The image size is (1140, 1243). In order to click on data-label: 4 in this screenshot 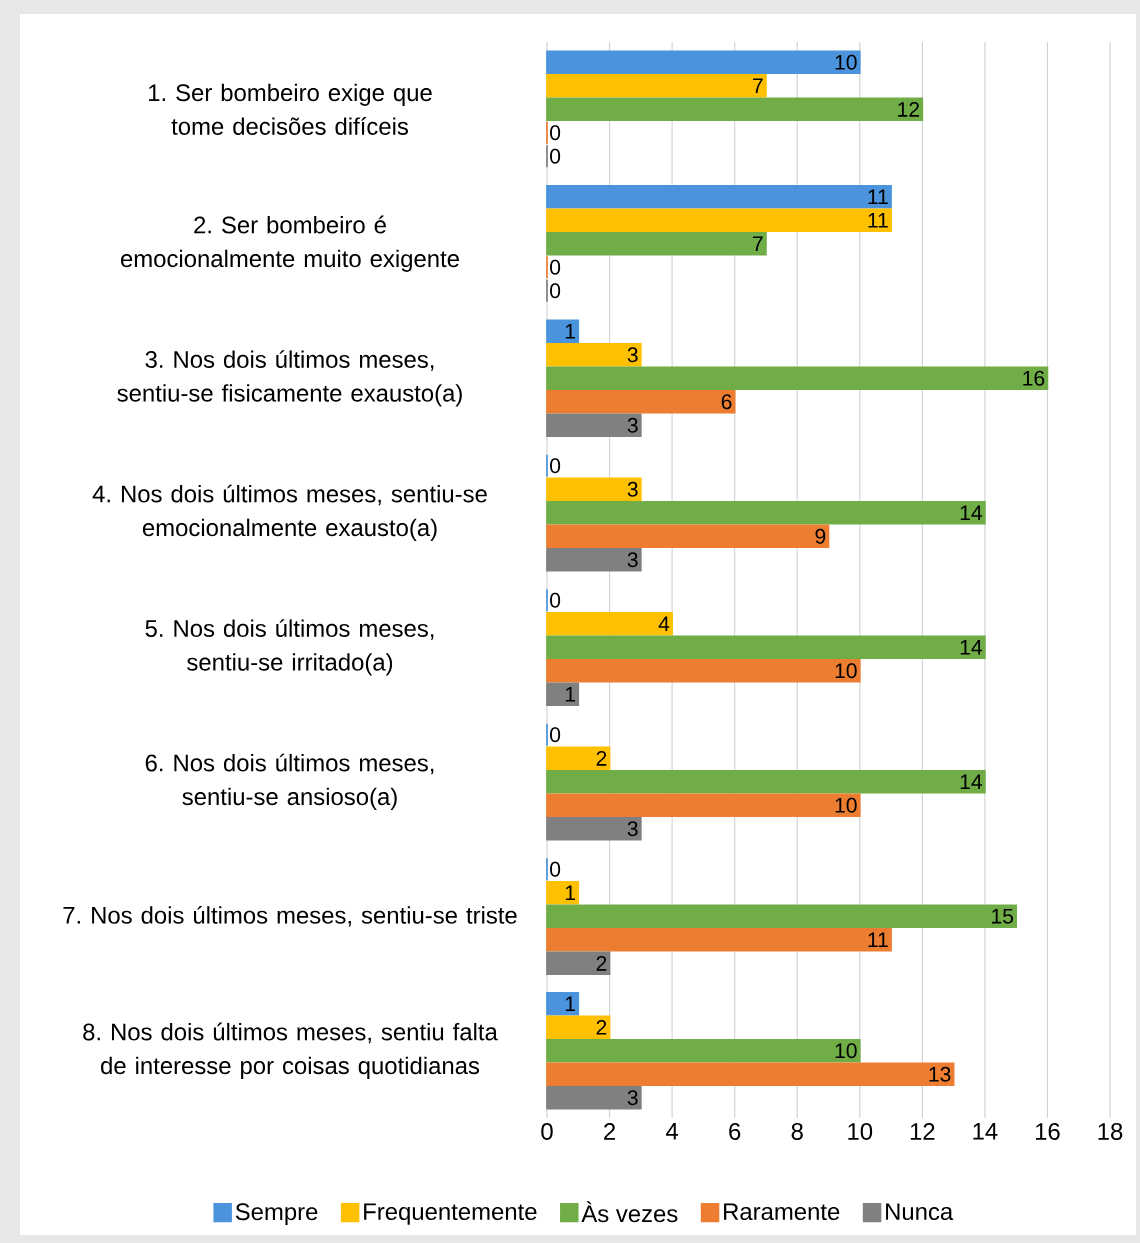, I will do `click(664, 624)`.